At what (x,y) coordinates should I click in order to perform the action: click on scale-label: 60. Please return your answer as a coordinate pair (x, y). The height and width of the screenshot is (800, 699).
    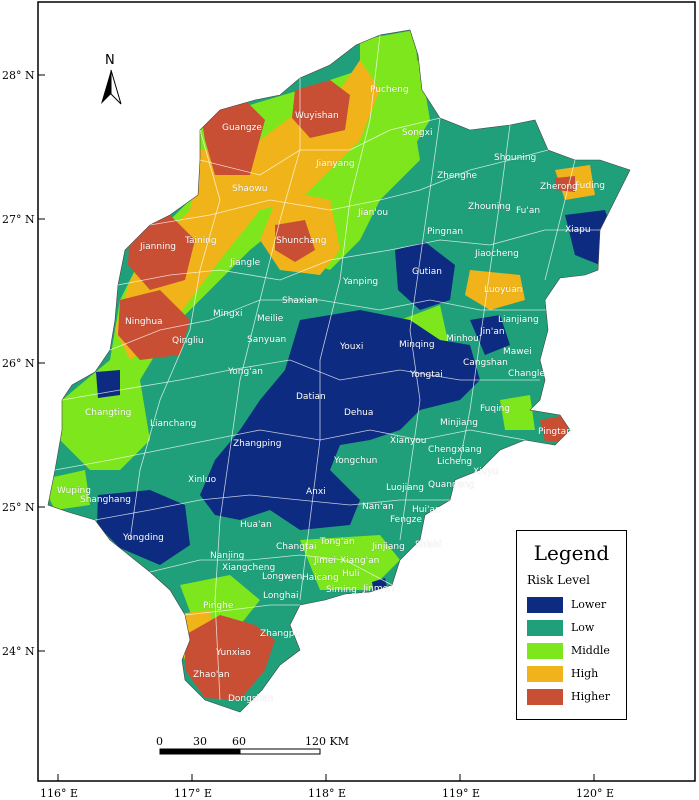
    Looking at the image, I should click on (239, 741).